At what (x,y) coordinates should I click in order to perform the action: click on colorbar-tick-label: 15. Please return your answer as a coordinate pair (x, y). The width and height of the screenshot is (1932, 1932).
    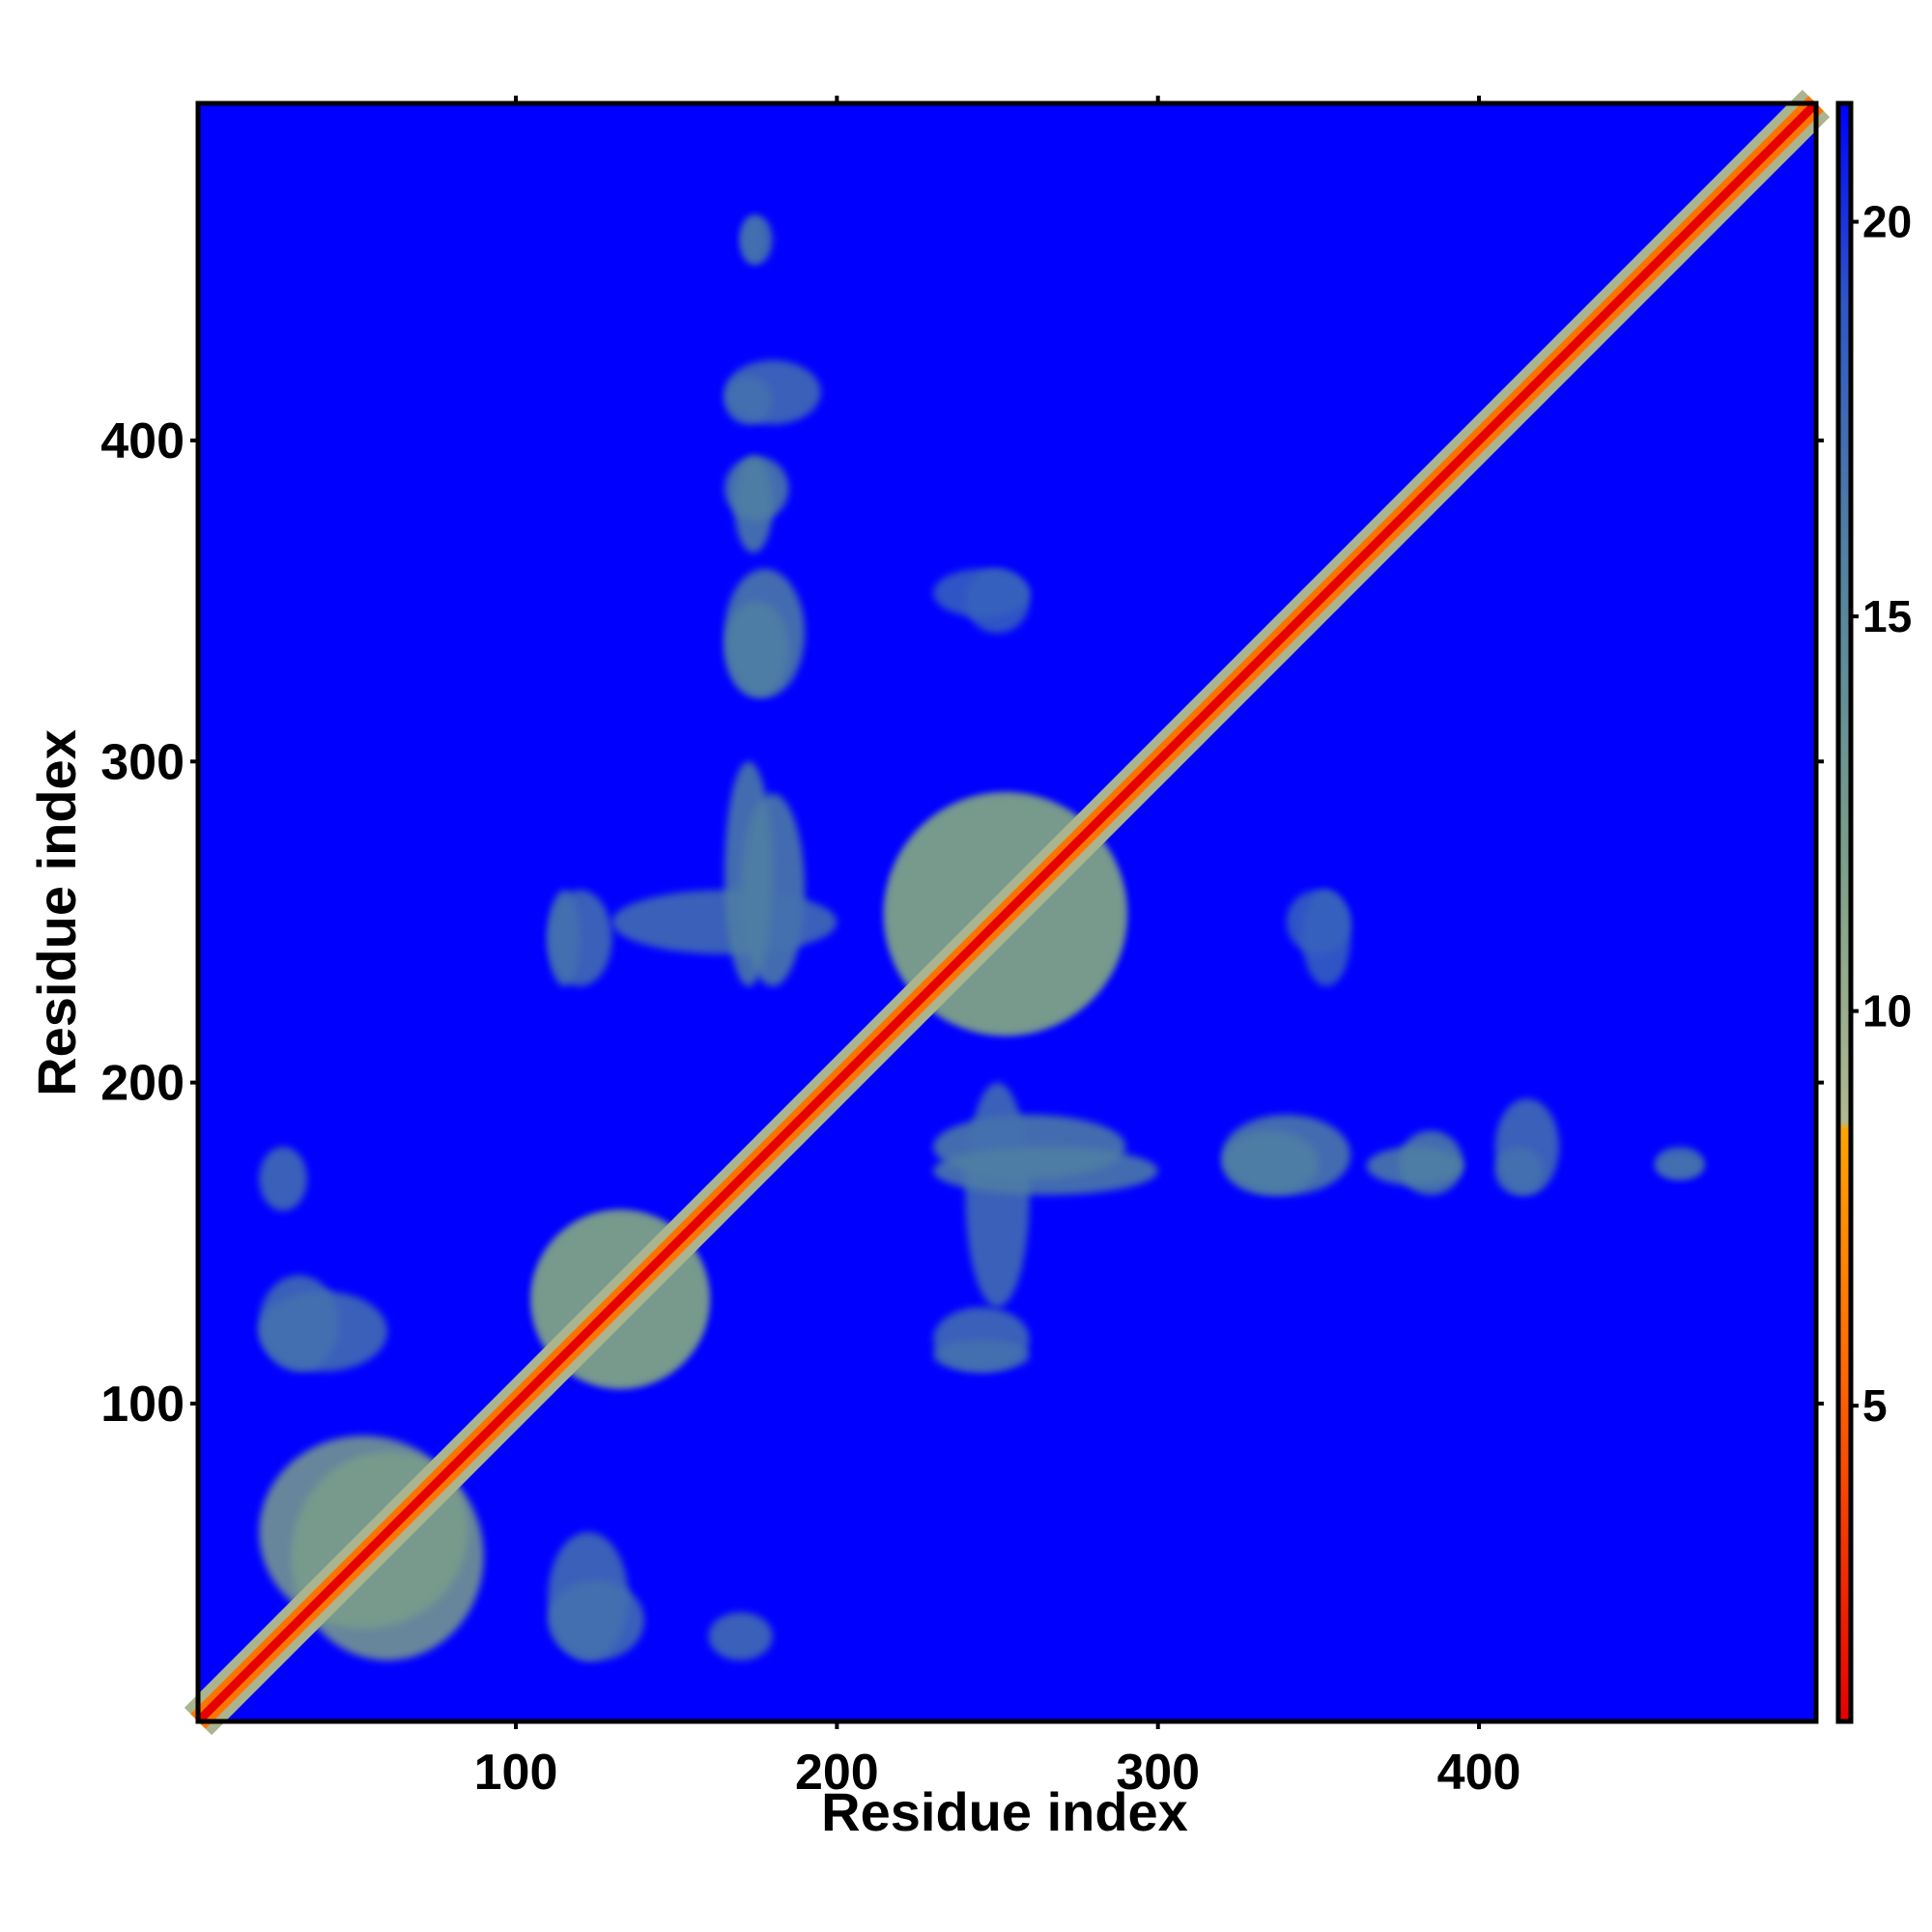
    Looking at the image, I should click on (1887, 616).